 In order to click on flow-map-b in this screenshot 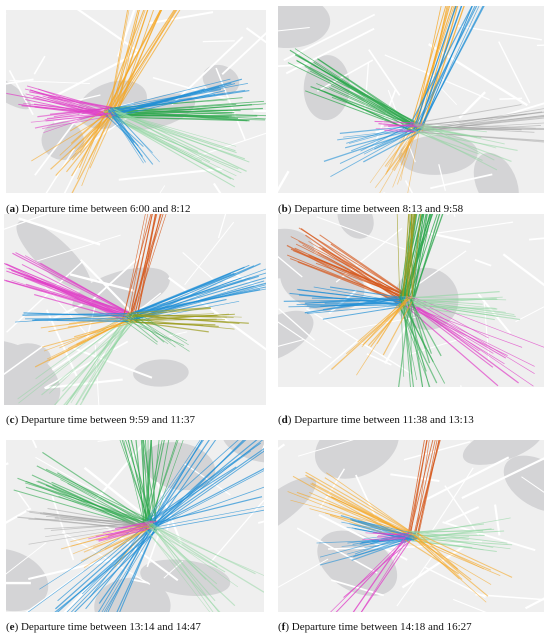, I will do `click(411, 99)`.